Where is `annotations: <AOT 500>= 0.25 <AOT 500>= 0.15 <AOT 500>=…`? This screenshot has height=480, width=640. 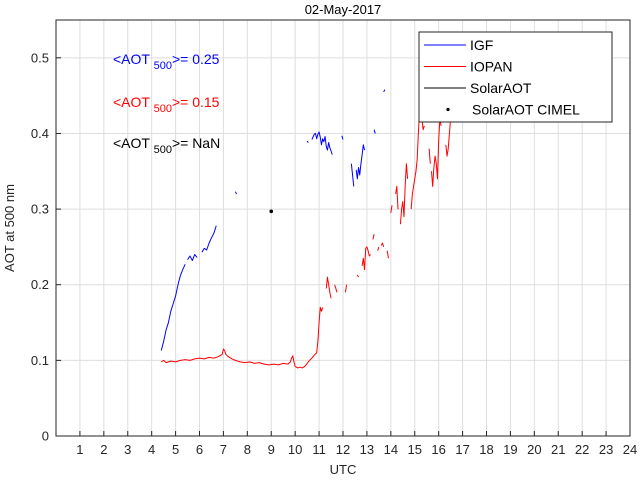 annotations: <AOT 500>= 0.25 <AOT 500>= 0.15 <AOT 500>=… is located at coordinates (166, 103).